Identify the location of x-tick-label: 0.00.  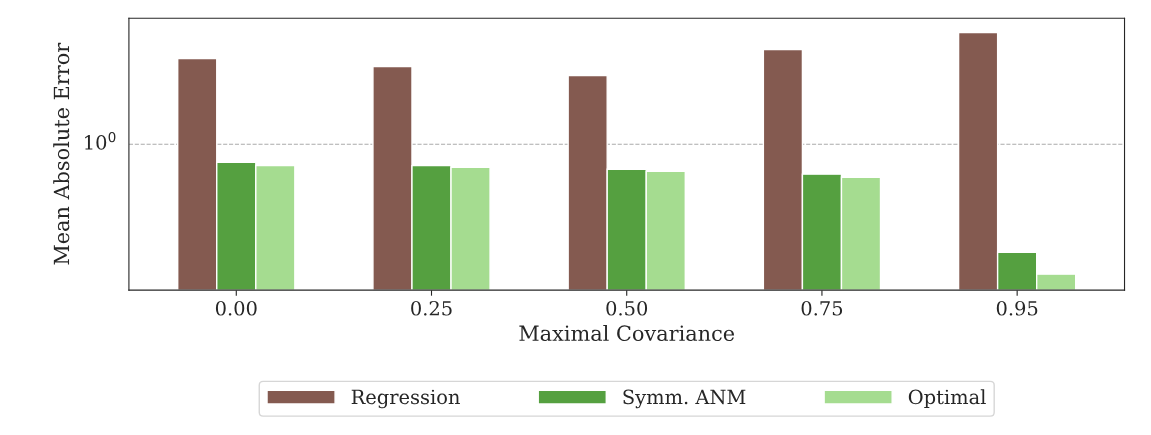
(236, 308).